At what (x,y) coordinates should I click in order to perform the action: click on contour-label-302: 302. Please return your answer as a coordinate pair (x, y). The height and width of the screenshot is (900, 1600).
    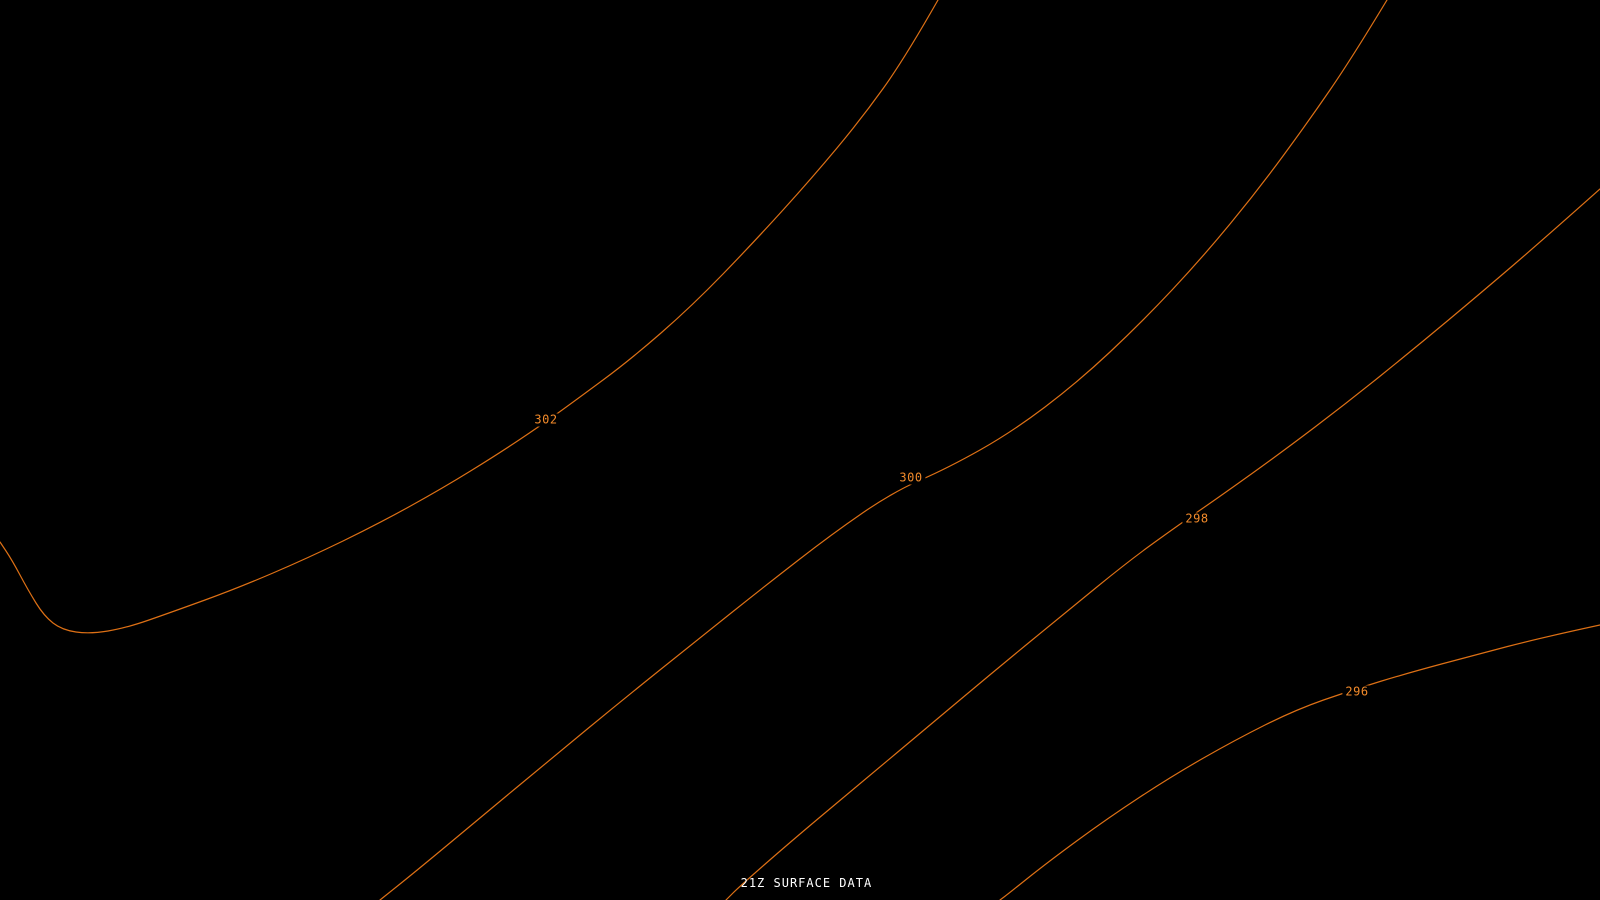
    Looking at the image, I should click on (546, 420).